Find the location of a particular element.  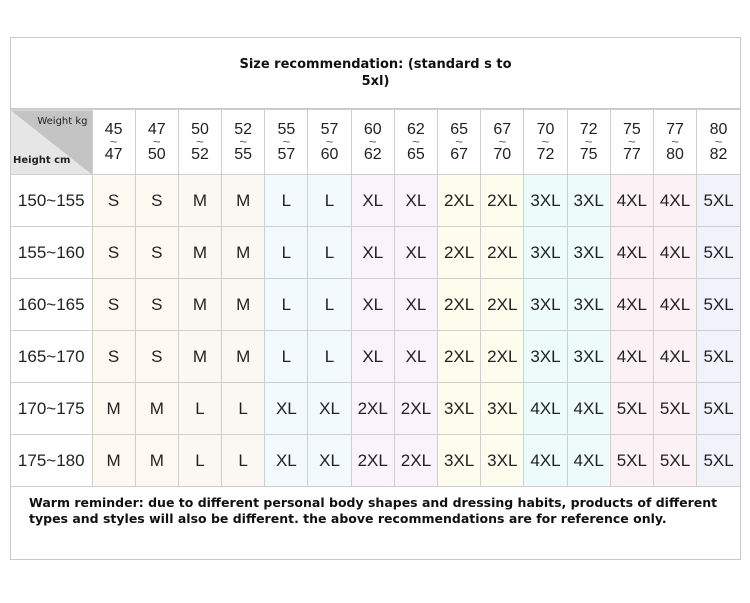

table-row: 160~165 S S M M L L XL XL 2XL 2XL 3XL 3XL 4XL 4XL 5XL is located at coordinates (375, 304).